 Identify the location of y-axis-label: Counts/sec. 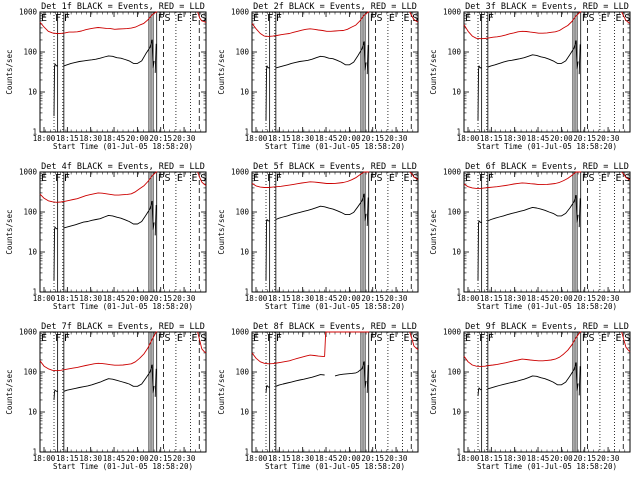
(9, 71).